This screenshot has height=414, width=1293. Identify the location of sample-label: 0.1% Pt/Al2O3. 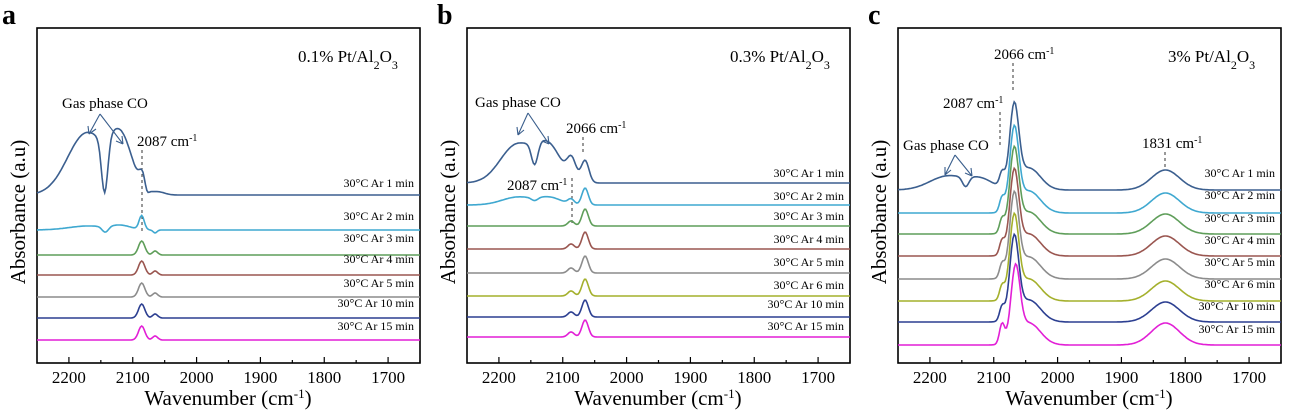
(348, 59).